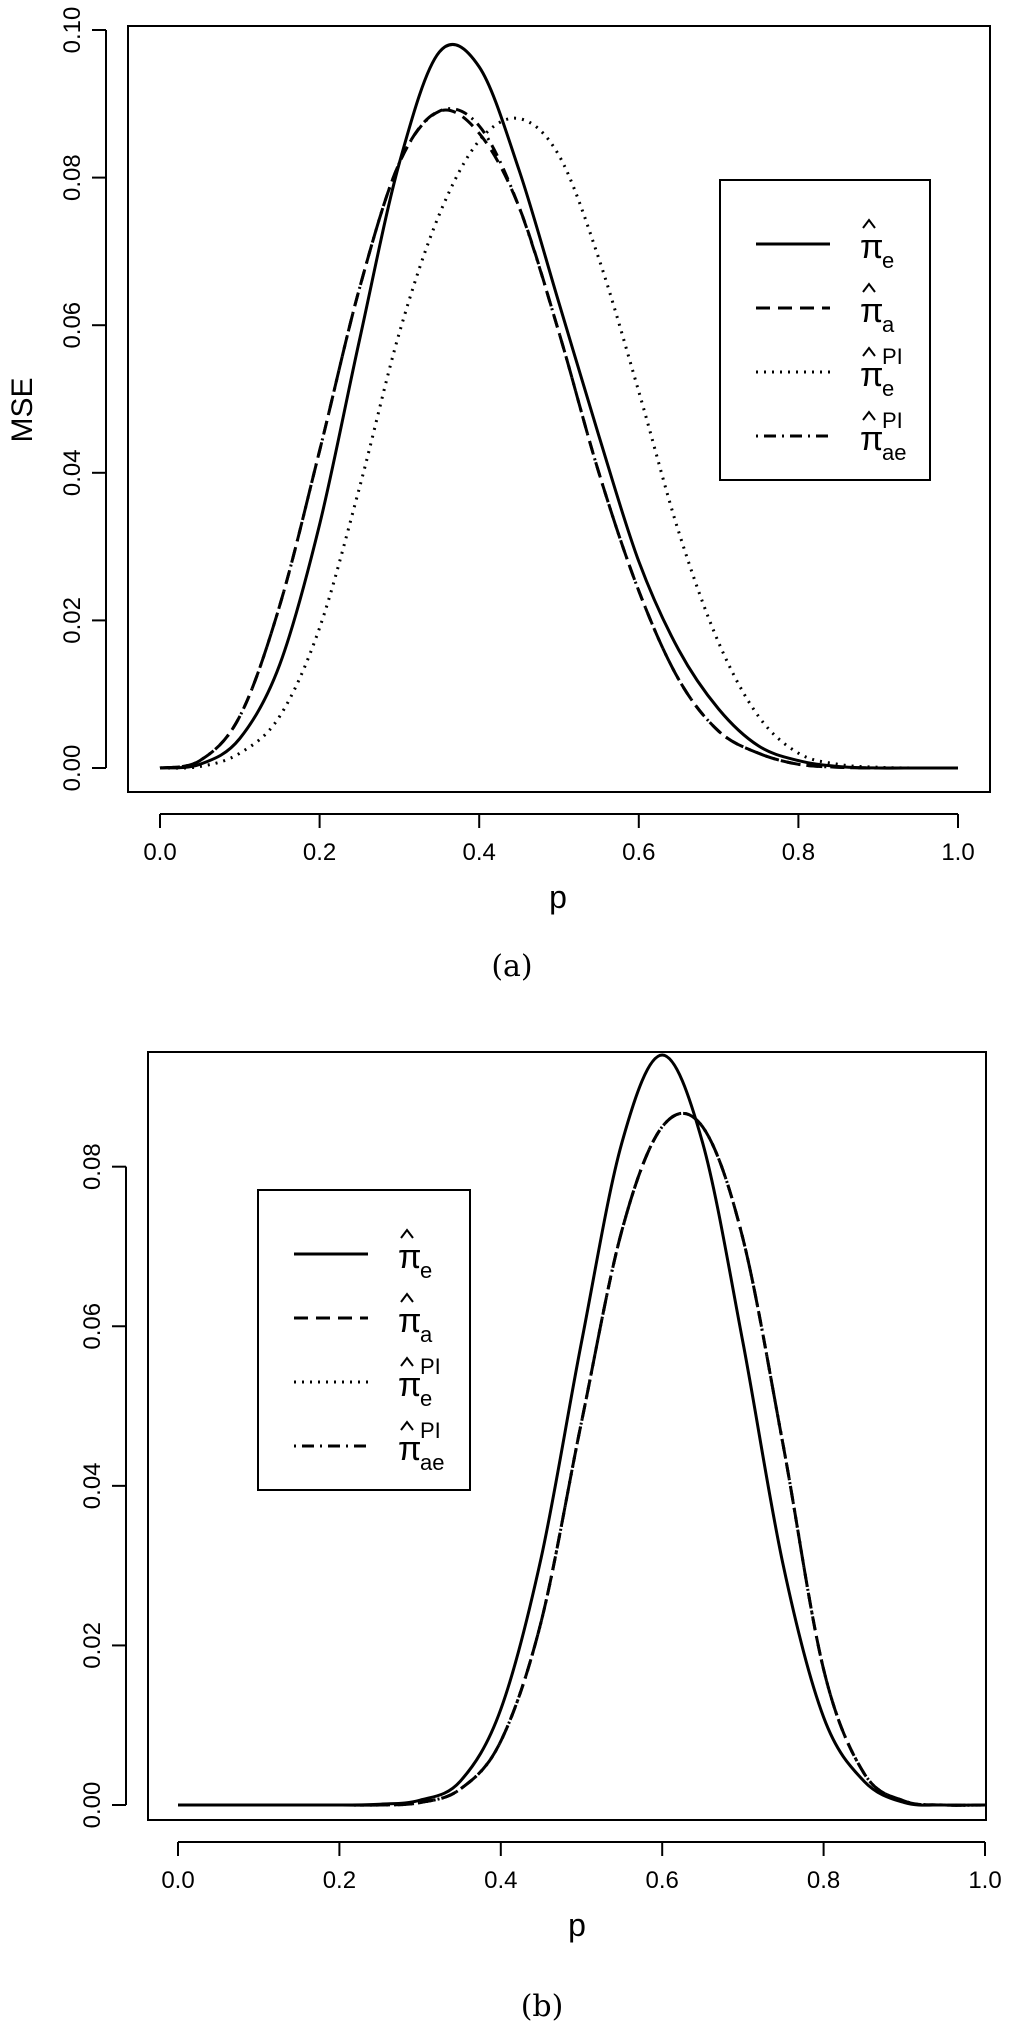  I want to click on y-axis-label-a: MSE, so click(22, 409).